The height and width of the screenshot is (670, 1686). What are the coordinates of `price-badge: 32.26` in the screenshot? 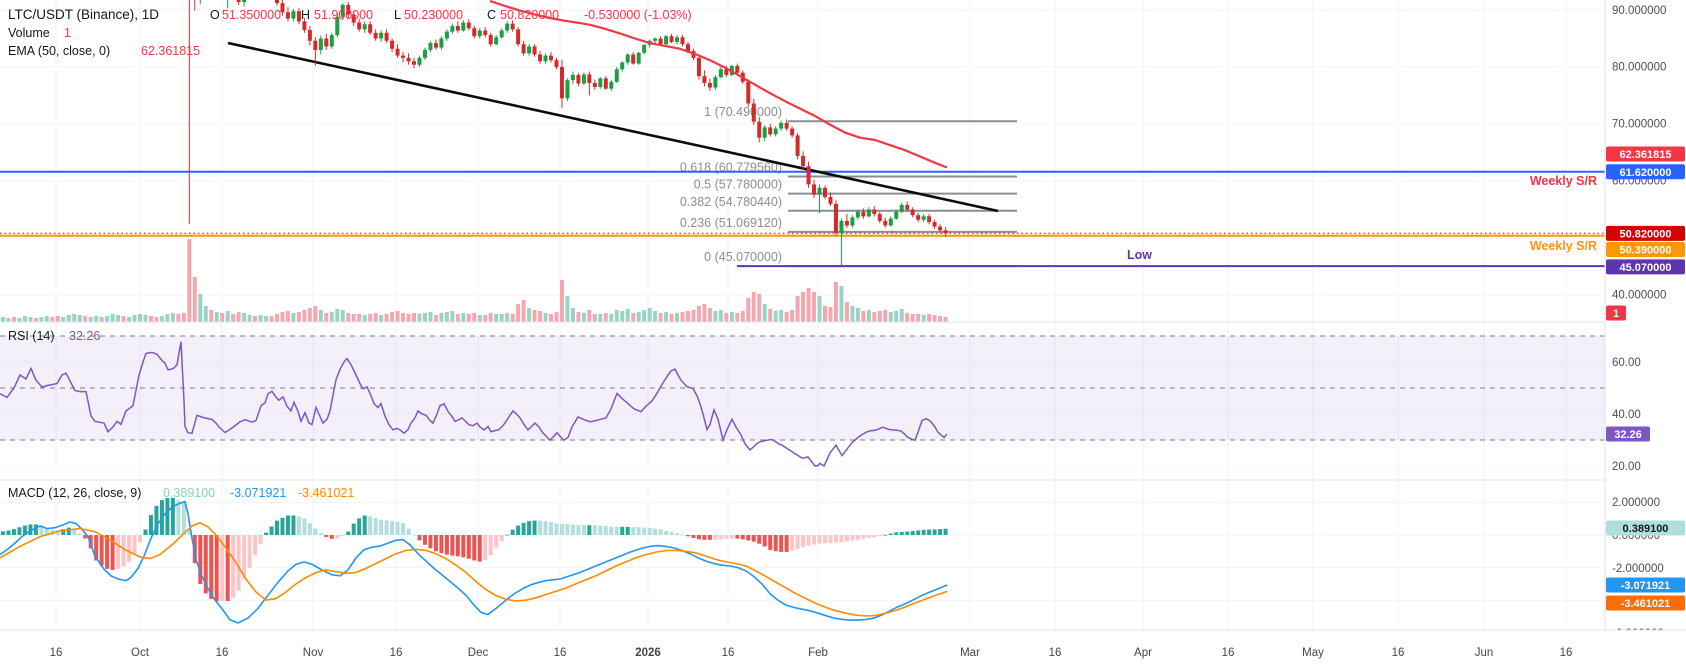 It's located at (1628, 435).